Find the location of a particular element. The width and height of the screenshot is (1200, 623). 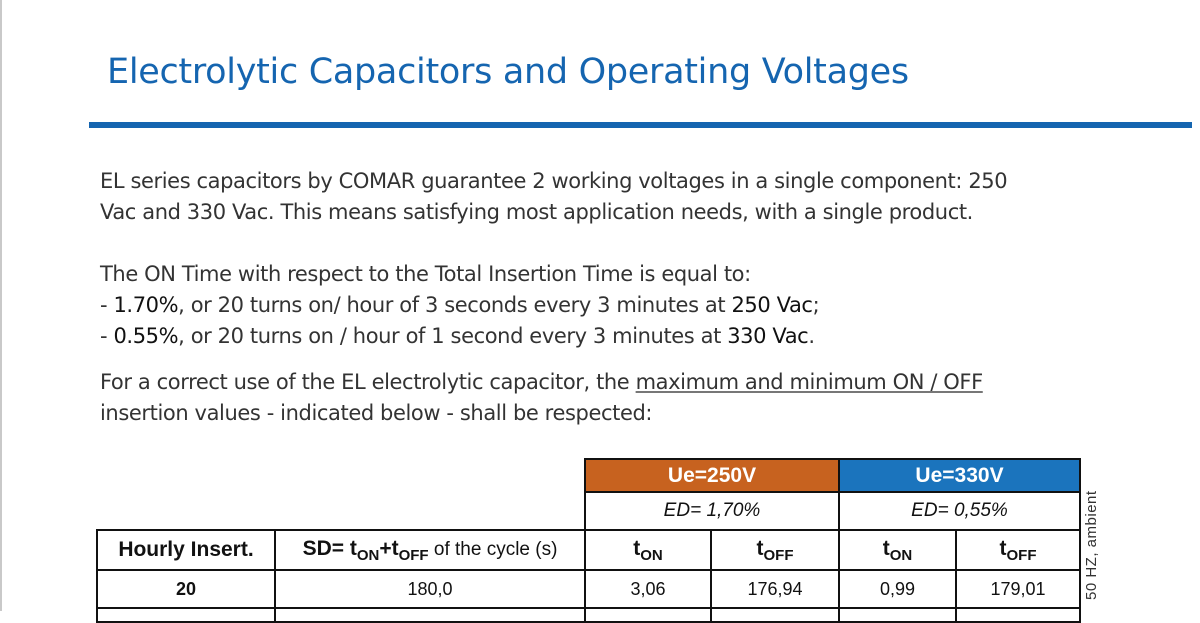

ue250-header: Ue=250V is located at coordinates (712, 475).